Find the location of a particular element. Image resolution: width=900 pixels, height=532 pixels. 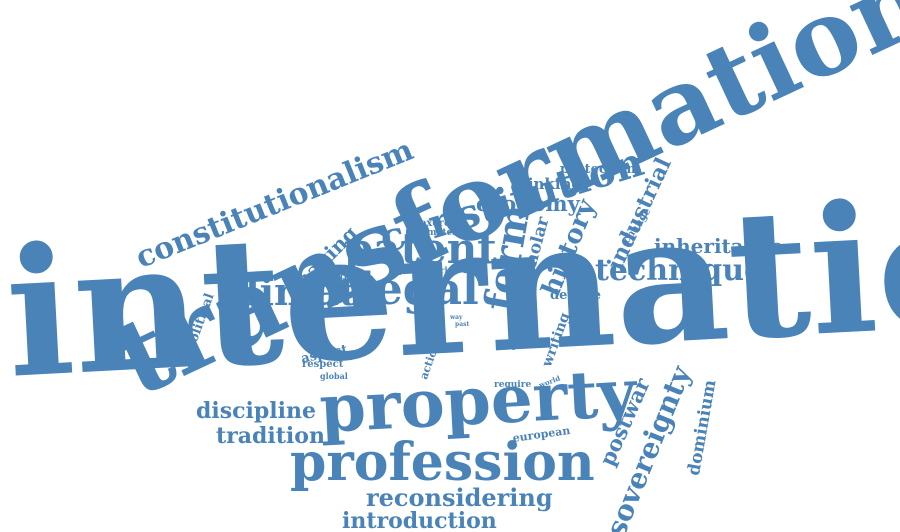

word-decade: decade is located at coordinates (576, 295).